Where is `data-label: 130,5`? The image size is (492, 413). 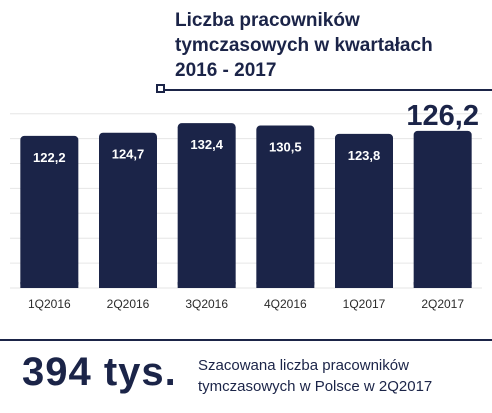
data-label: 130,5 is located at coordinates (285, 147).